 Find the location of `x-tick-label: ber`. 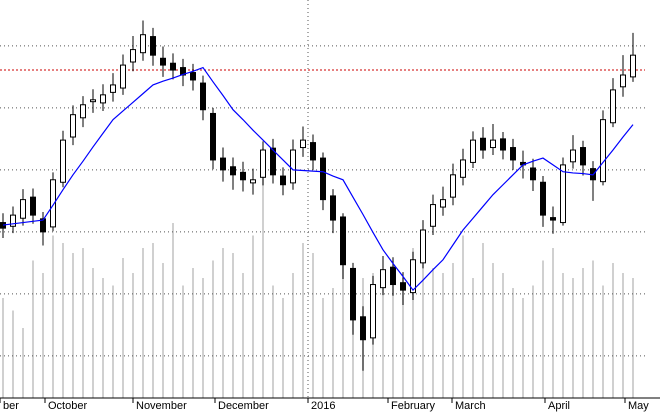

x-tick-label: ber is located at coordinates (11, 406).